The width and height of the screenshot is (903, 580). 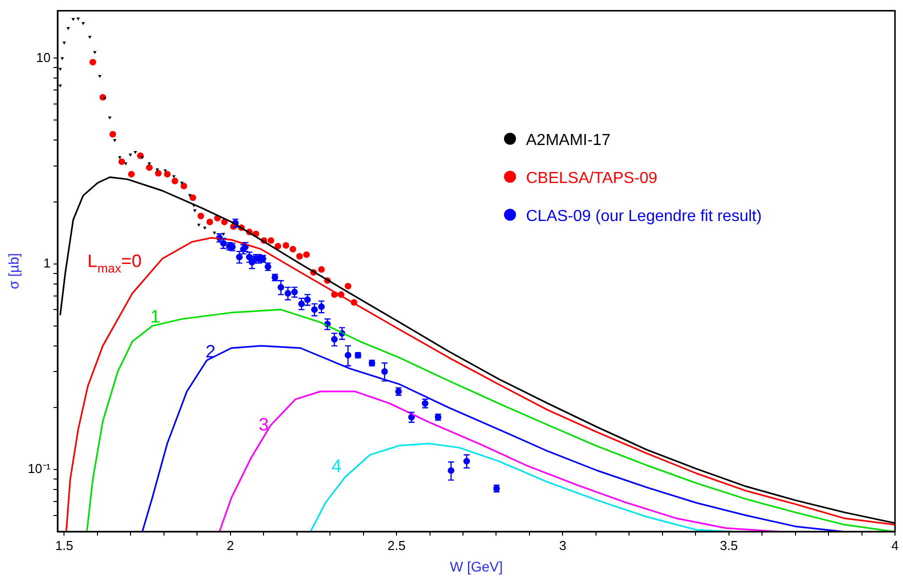 I want to click on x-tick-label: 2, so click(x=230, y=545).